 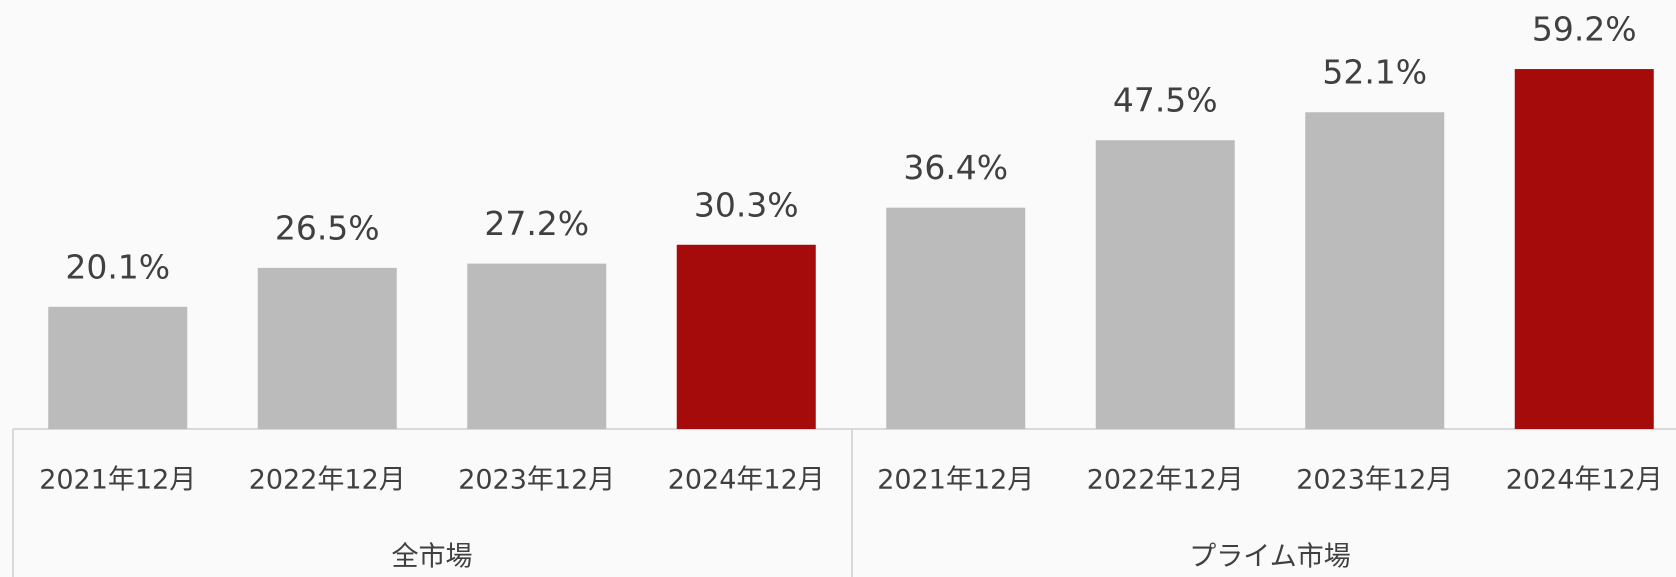 What do you see at coordinates (746, 204) in the screenshot?
I see `value-label: 30.3%` at bounding box center [746, 204].